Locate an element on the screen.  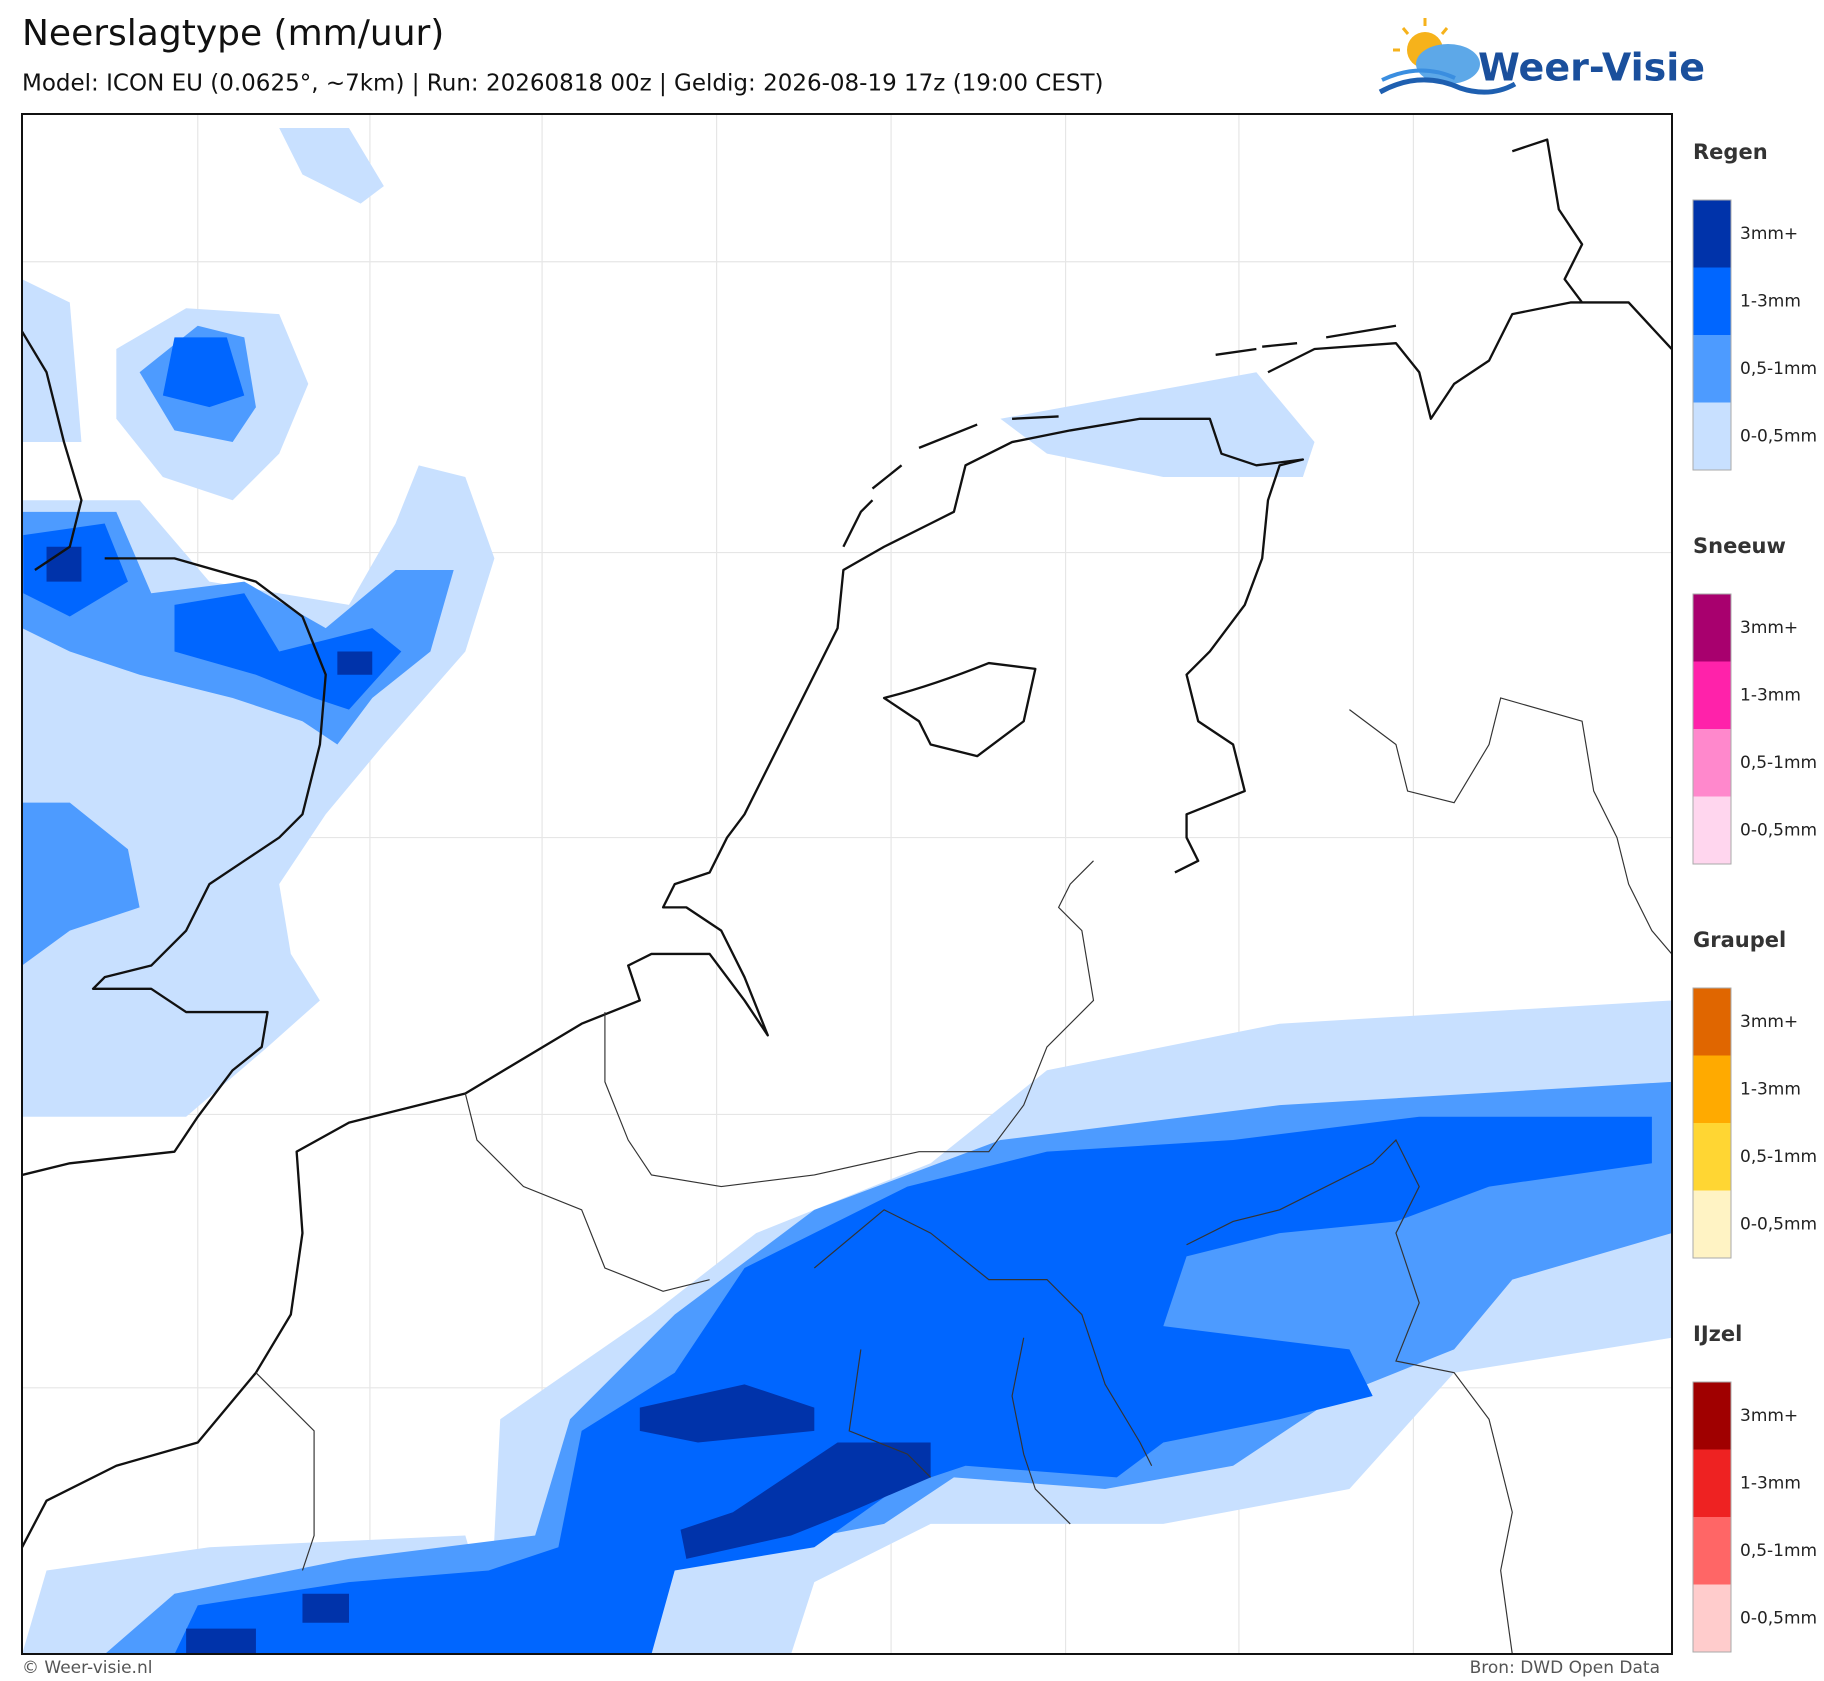
source: Bron: DWD Open Data is located at coordinates (1565, 1668).